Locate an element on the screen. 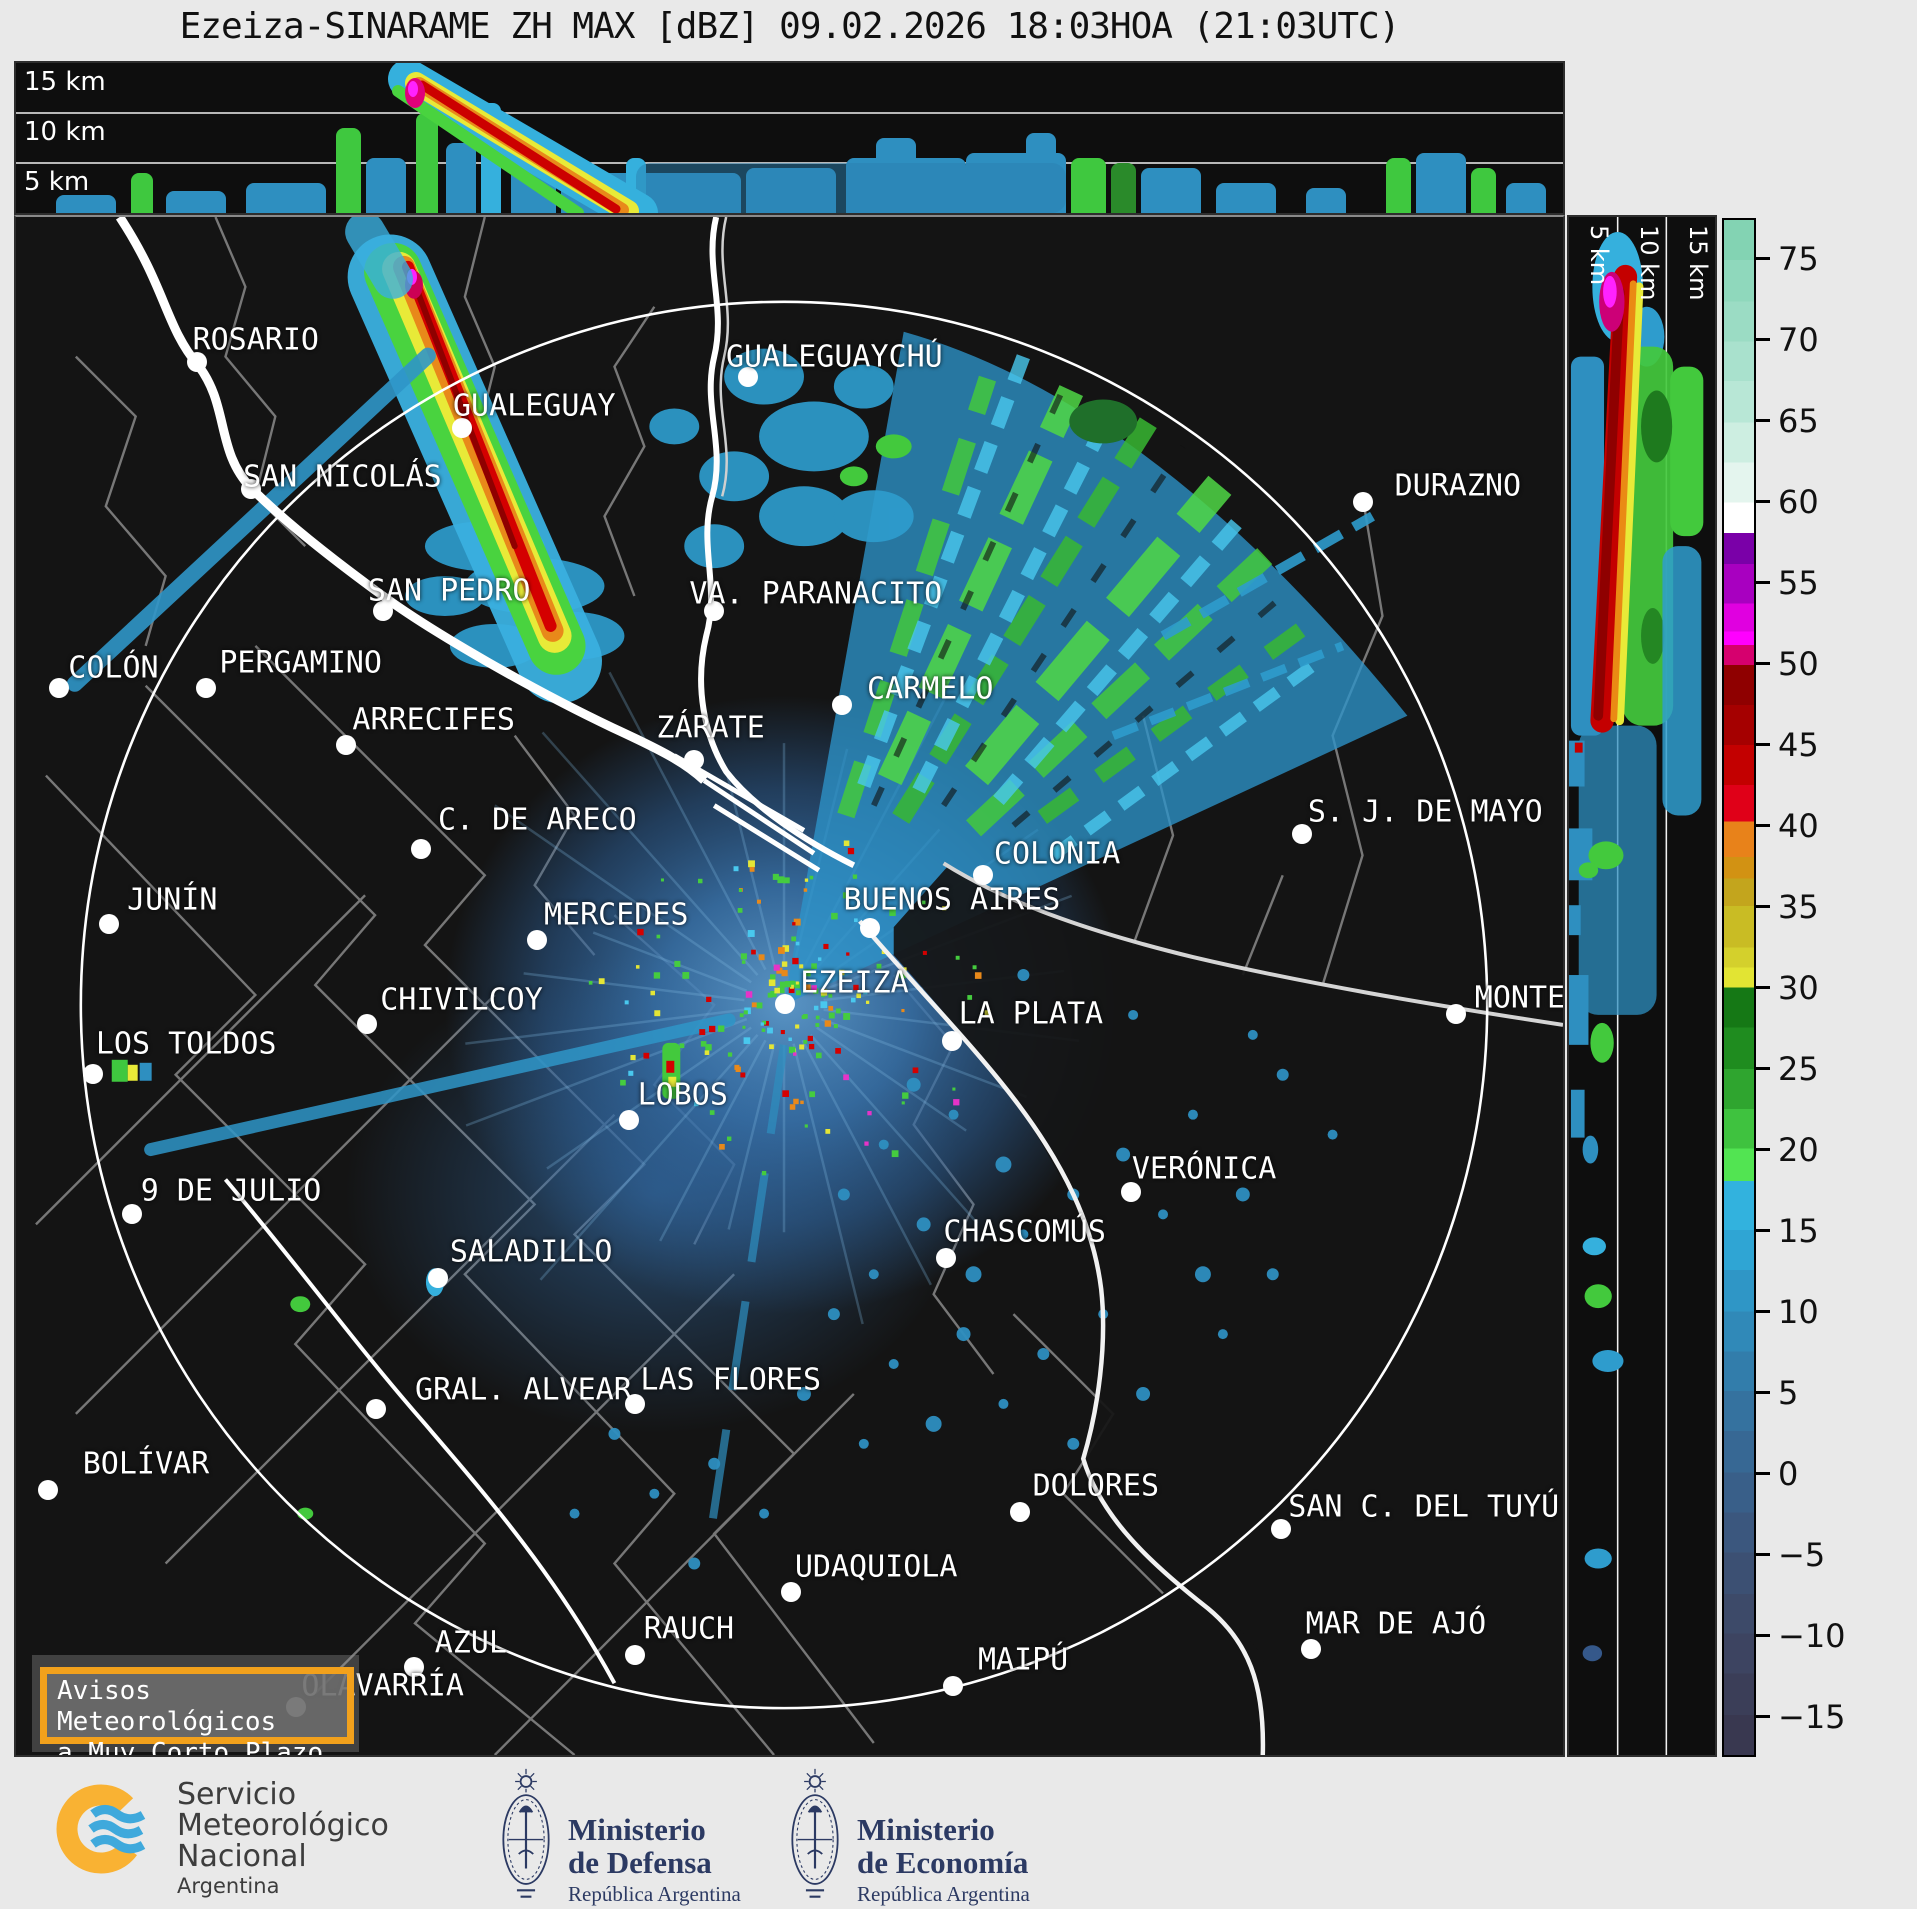 Image resolution: width=1917 pixels, height=1909 pixels. warning-line1: Avisos Meteorológicos is located at coordinates (167, 1706).